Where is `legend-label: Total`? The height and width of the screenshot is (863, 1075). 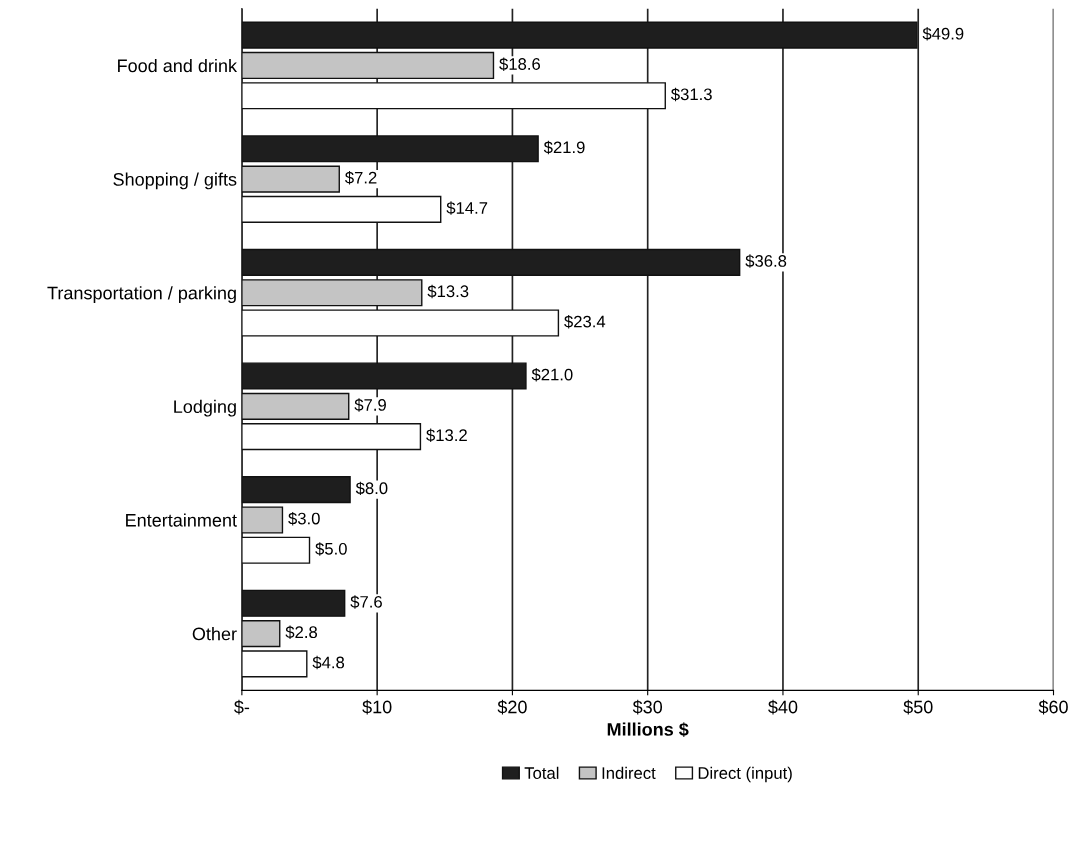
legend-label: Total is located at coordinates (541, 772).